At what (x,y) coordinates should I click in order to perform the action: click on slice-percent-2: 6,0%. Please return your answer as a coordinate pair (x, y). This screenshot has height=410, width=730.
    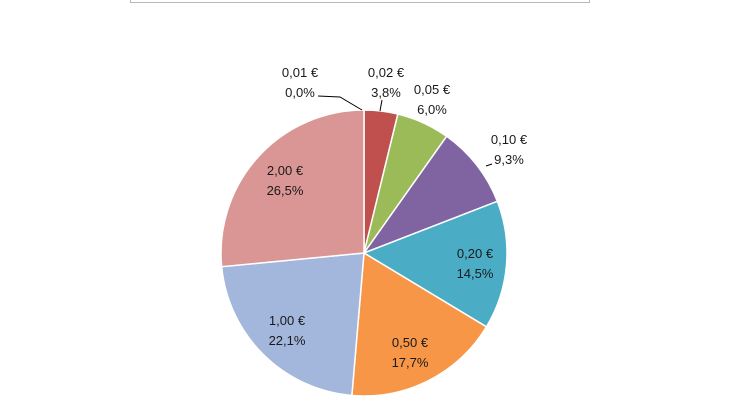
    Looking at the image, I should click on (432, 109).